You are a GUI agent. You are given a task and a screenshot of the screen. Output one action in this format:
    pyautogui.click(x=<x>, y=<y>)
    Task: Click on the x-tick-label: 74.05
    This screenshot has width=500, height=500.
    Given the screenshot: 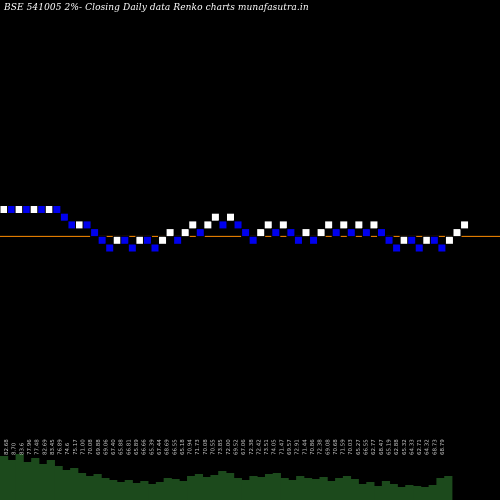 What is the action you would take?
    pyautogui.click(x=275, y=447)
    